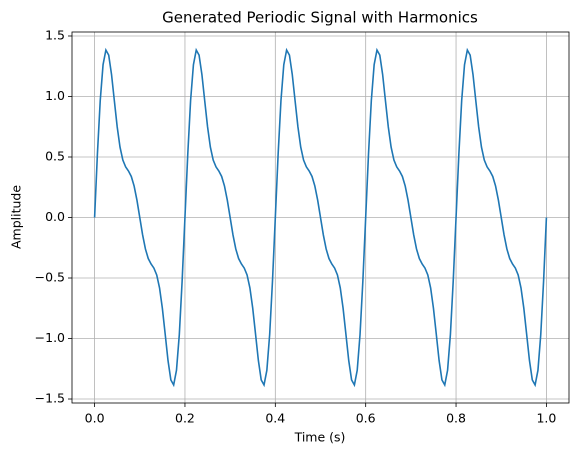 Image resolution: width=578 pixels, height=455 pixels. I want to click on y-tick-label: 0.5, so click(55, 155).